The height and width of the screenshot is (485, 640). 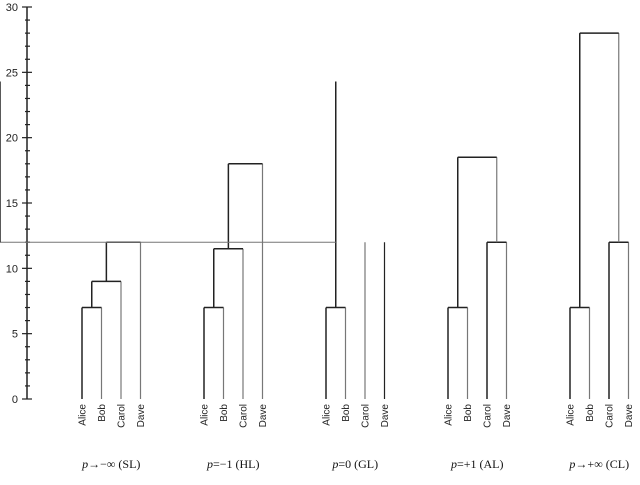 What do you see at coordinates (15, 400) in the screenshot?
I see `y-tick-label: 0` at bounding box center [15, 400].